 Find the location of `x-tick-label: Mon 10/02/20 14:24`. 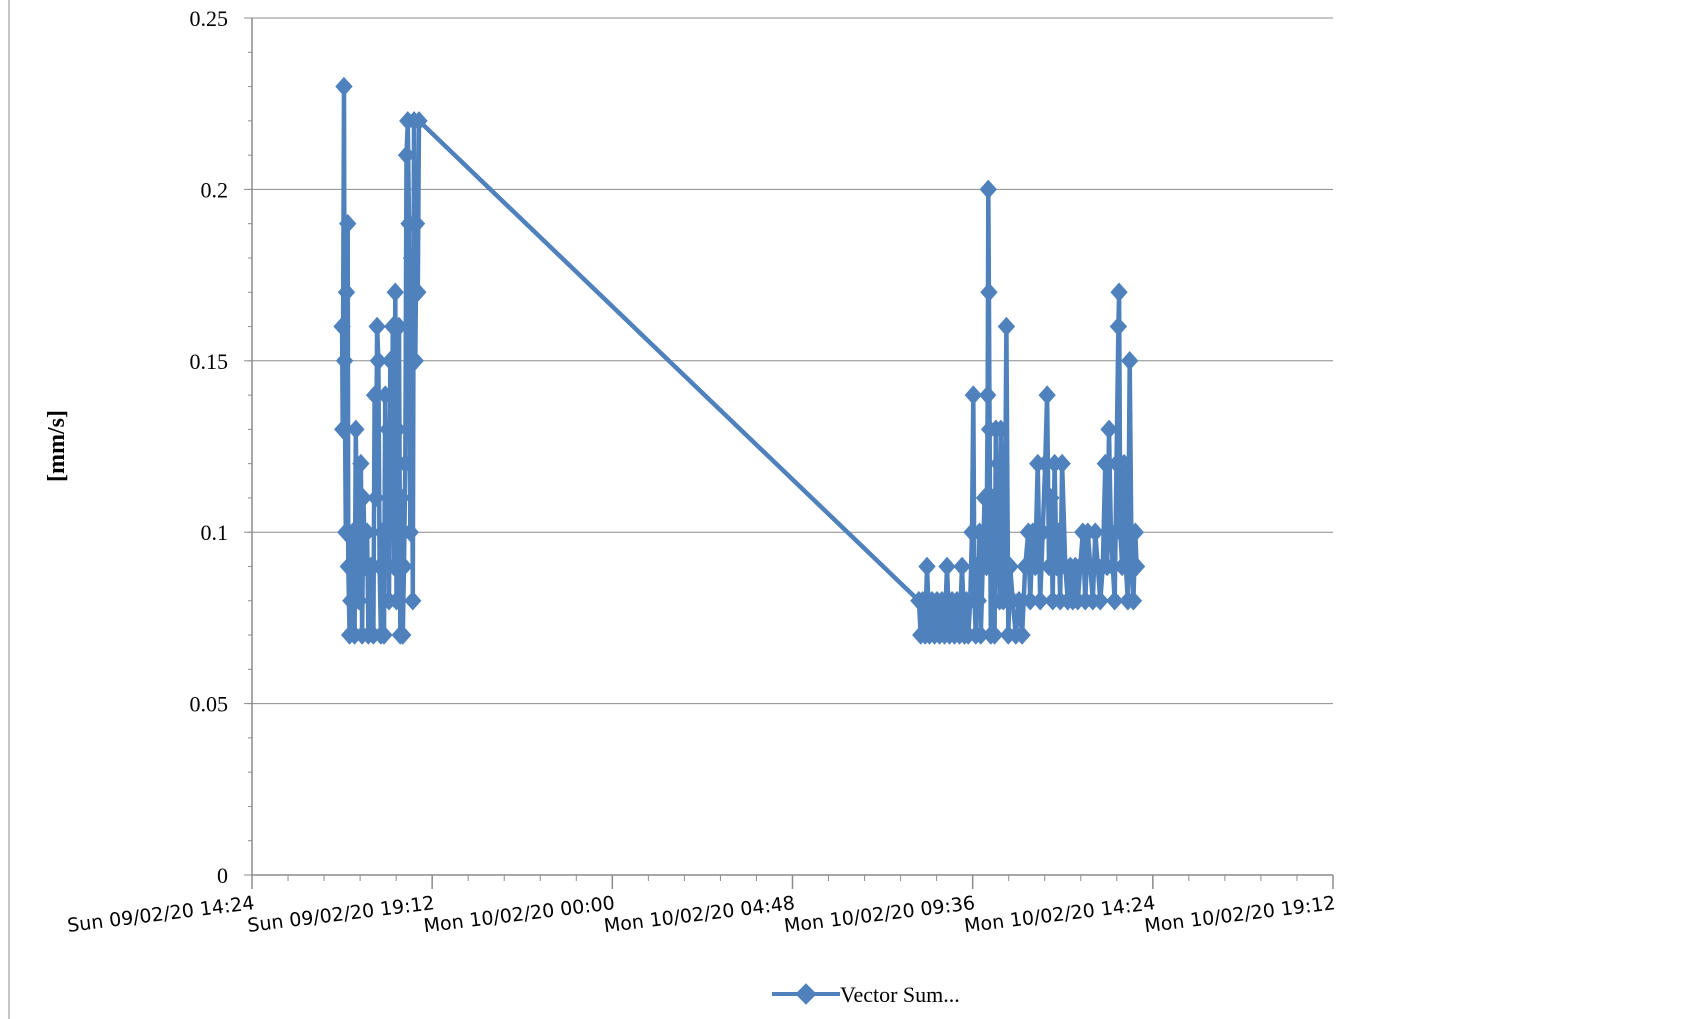

x-tick-label: Mon 10/02/20 14:24 is located at coordinates (1059, 914).